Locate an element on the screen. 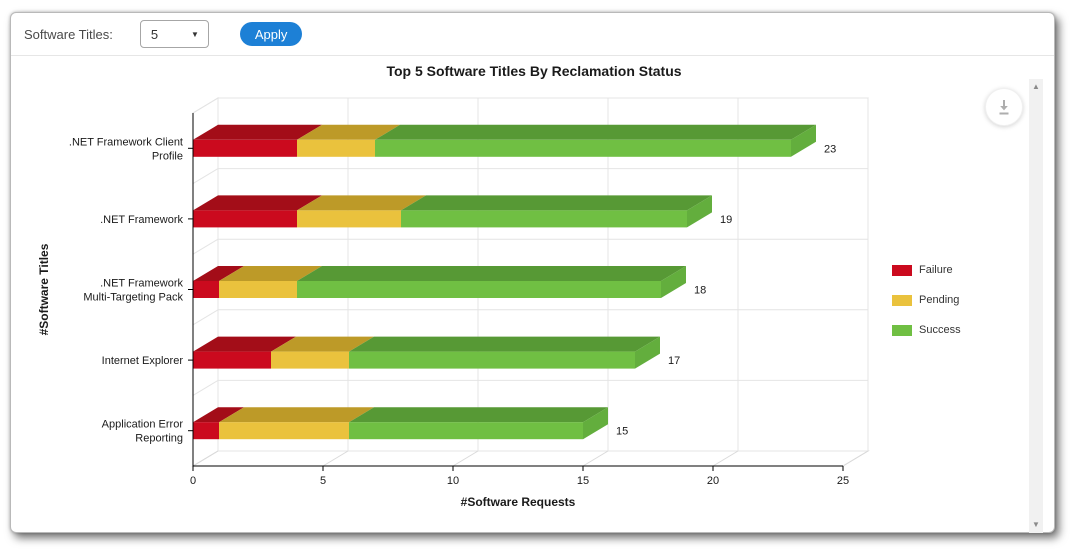 The image size is (1073, 555). category-label: Application Error Reporting is located at coordinates (143, 432).